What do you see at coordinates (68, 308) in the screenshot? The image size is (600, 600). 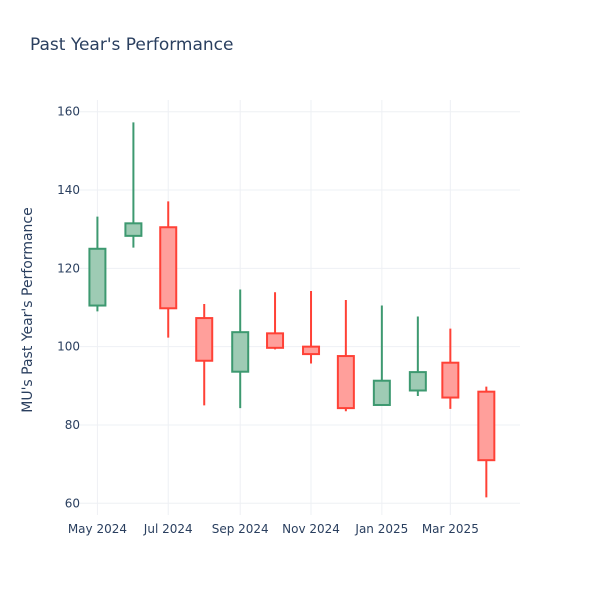 I see `y-axis-ticks: 60 80 100 120 140 160` at bounding box center [68, 308].